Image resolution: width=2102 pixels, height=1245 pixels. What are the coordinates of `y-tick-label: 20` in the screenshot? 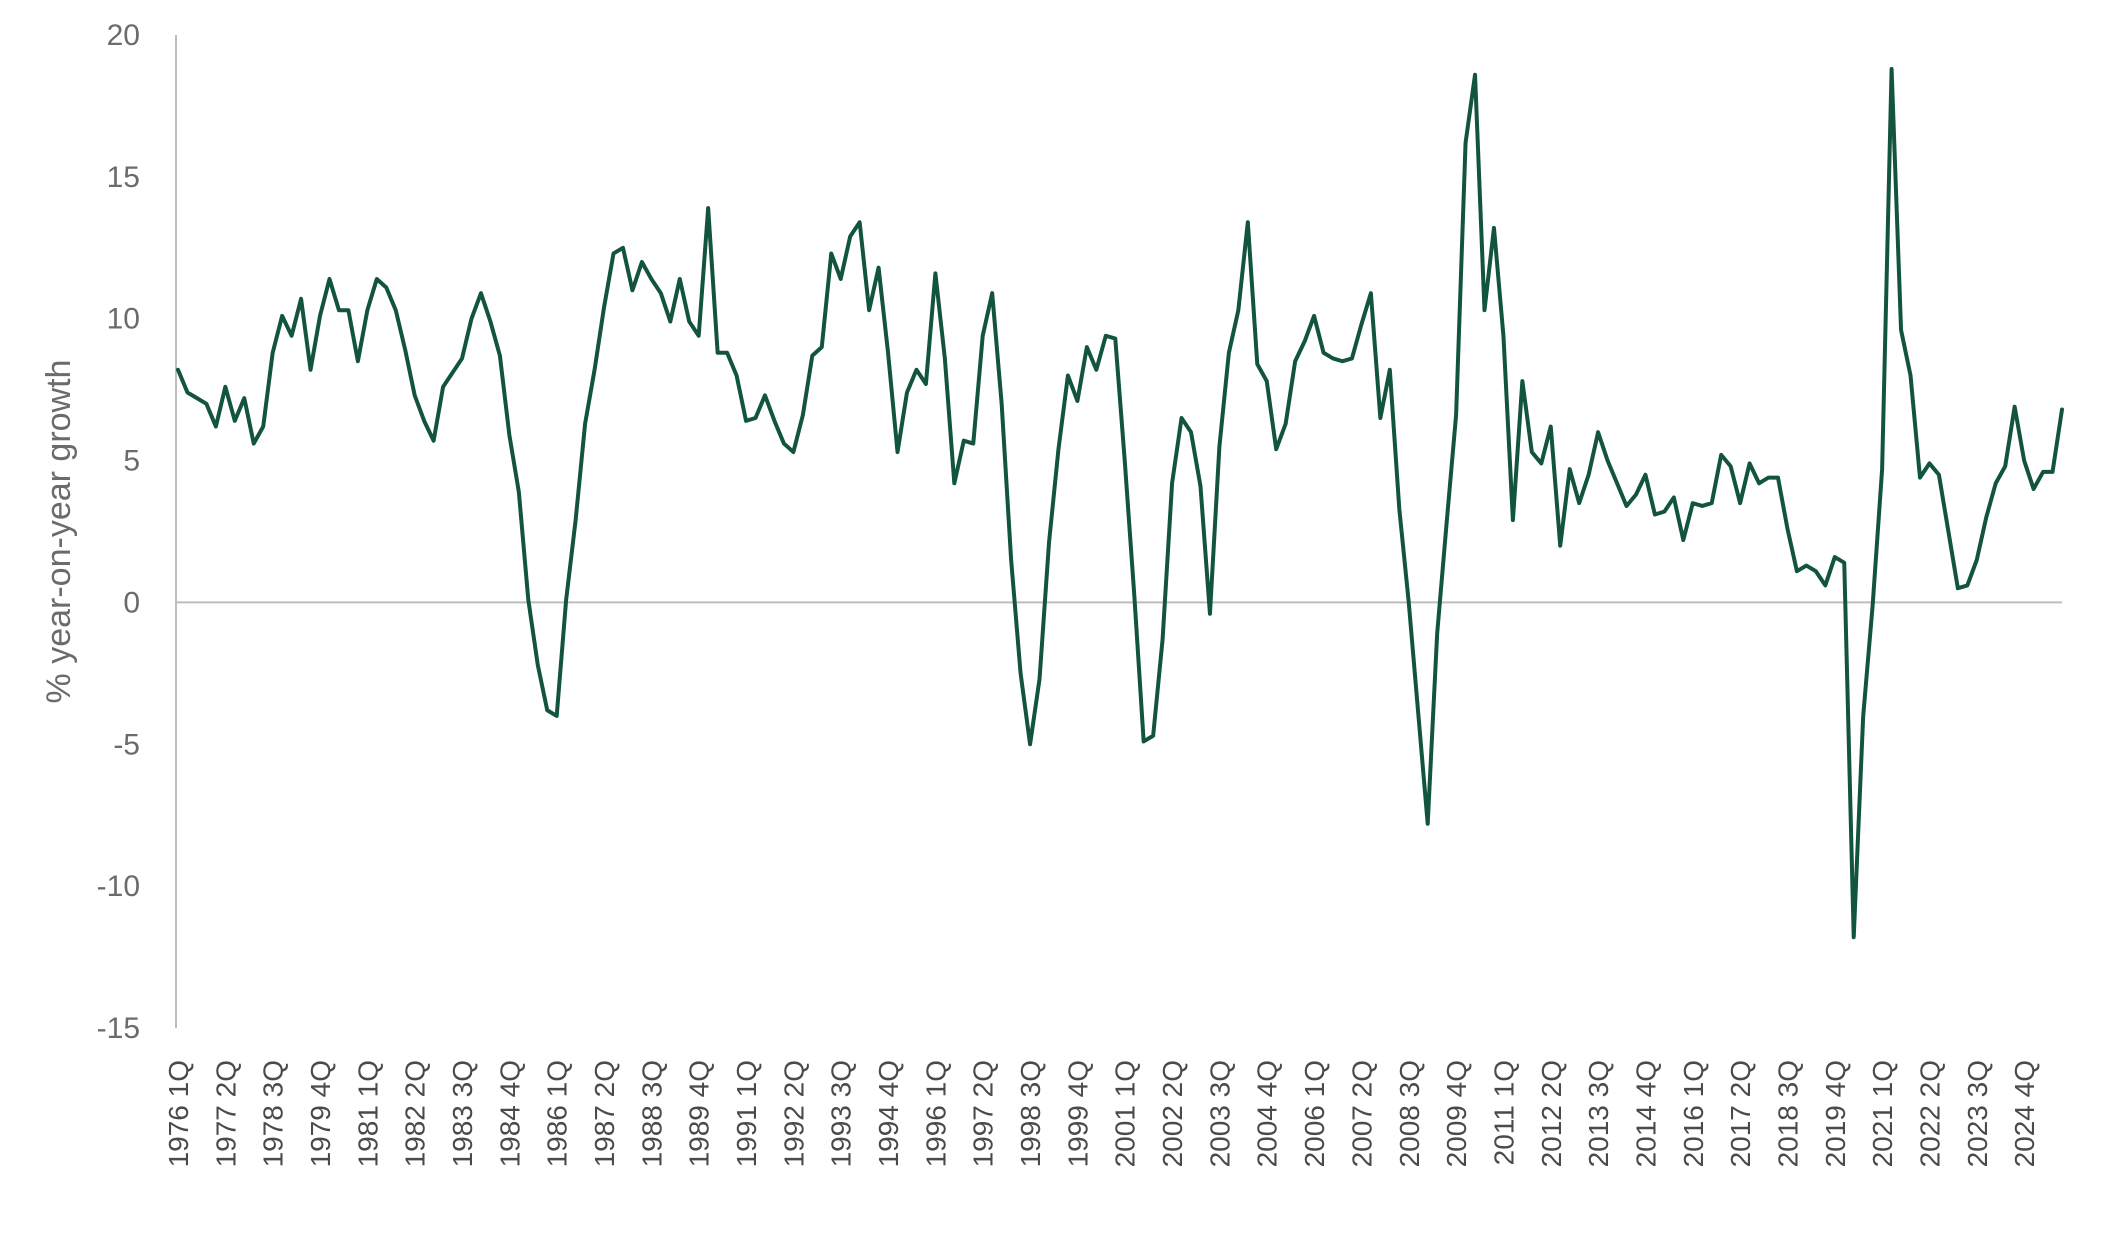 It's located at (123, 35).